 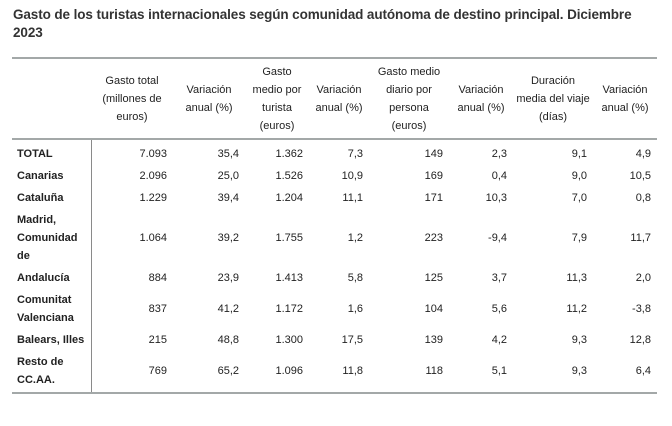 I want to click on cell-value: 17,5, so click(x=352, y=340).